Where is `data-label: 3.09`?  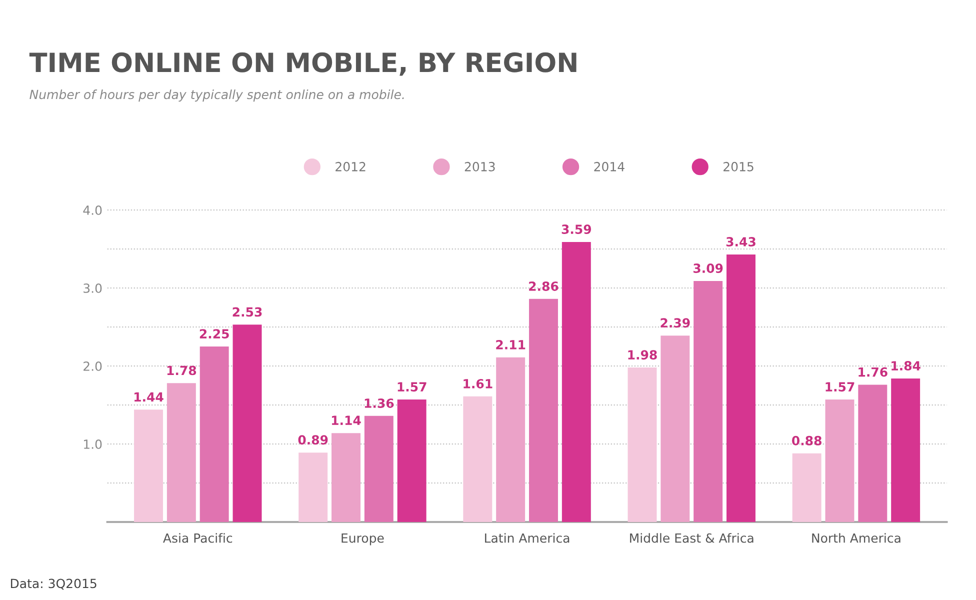 data-label: 3.09 is located at coordinates (708, 269).